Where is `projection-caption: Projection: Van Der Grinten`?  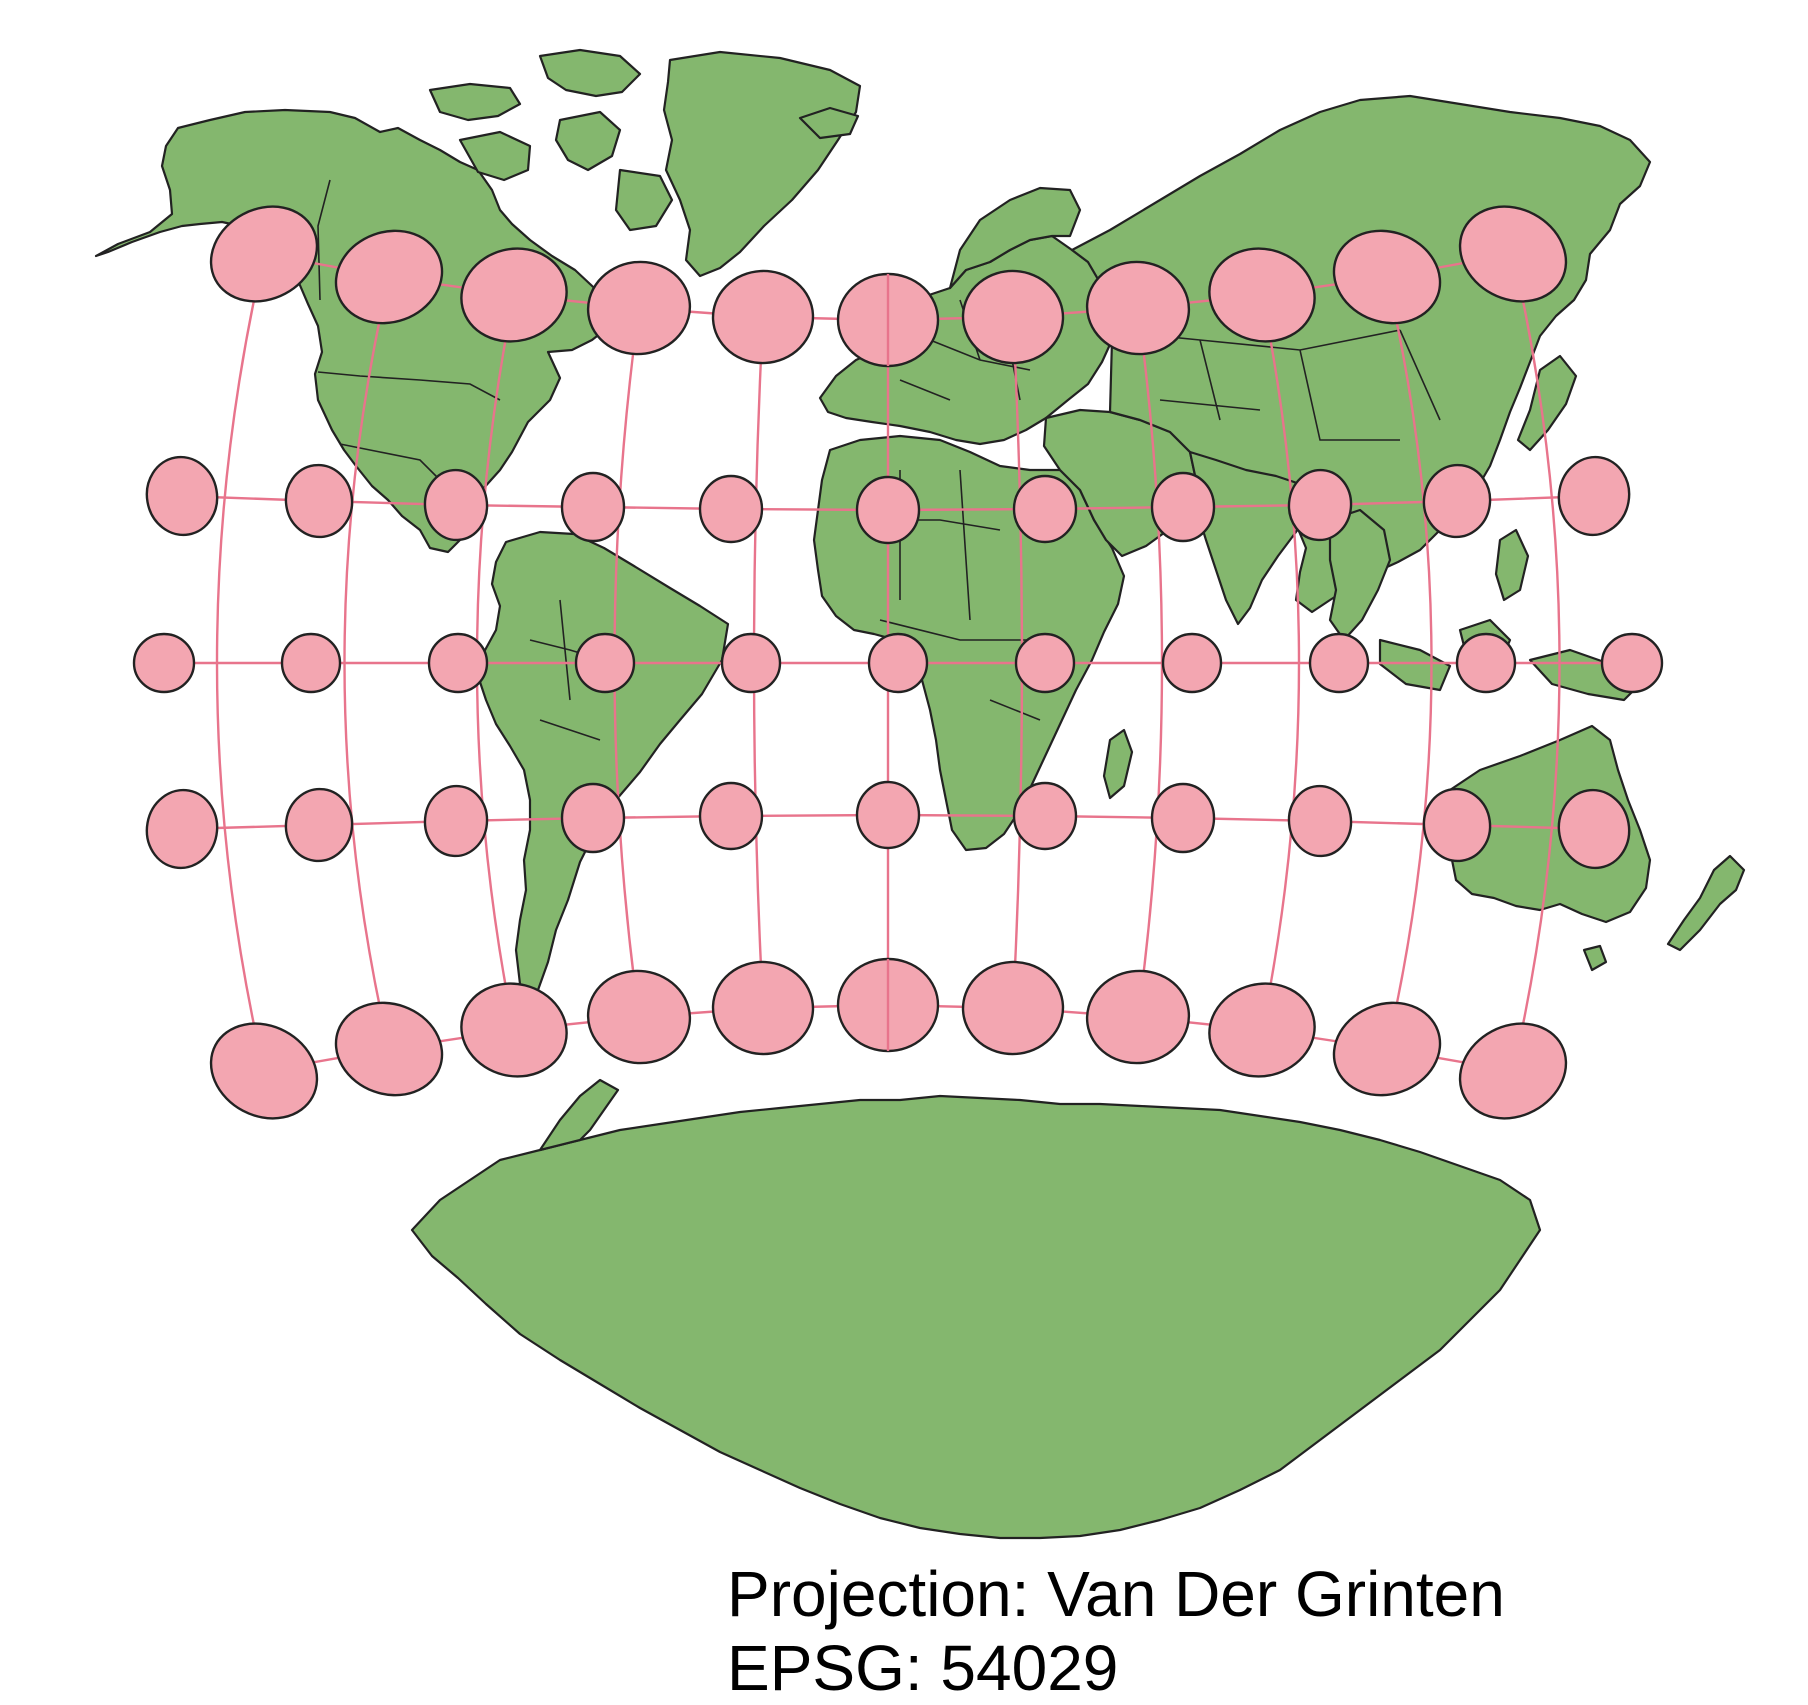 projection-caption: Projection: Van Der Grinten is located at coordinates (1116, 1594).